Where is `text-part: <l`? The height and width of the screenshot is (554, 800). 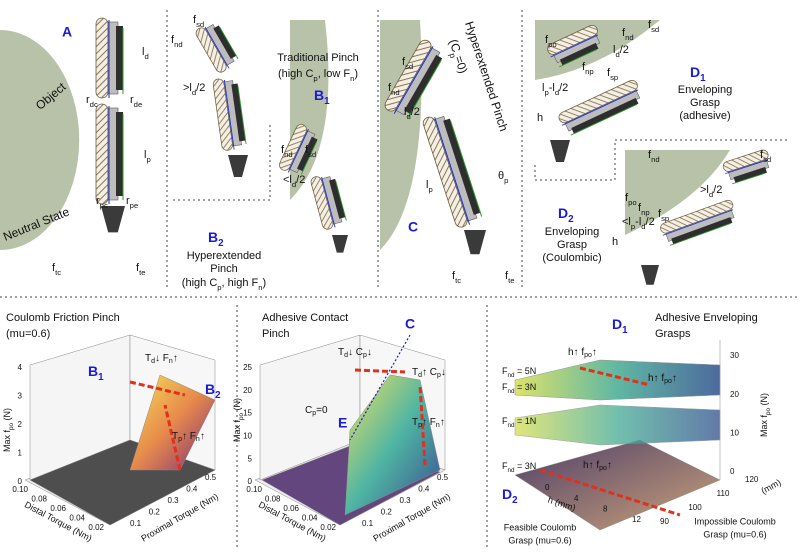 text-part: <l is located at coordinates (287, 180).